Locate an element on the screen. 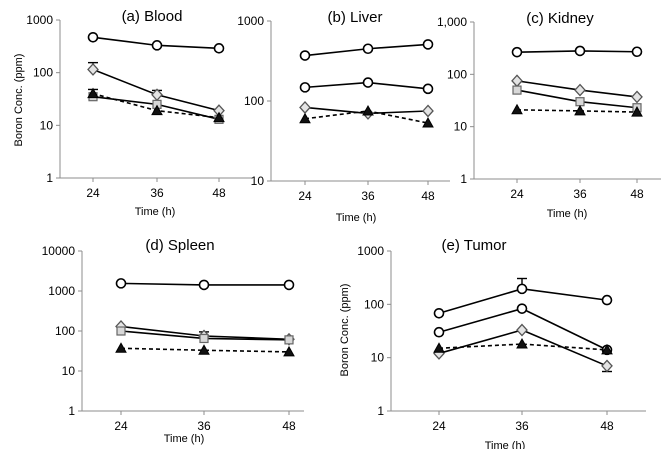 The image size is (664, 449). panel-title: (e) Tumor is located at coordinates (473, 245).